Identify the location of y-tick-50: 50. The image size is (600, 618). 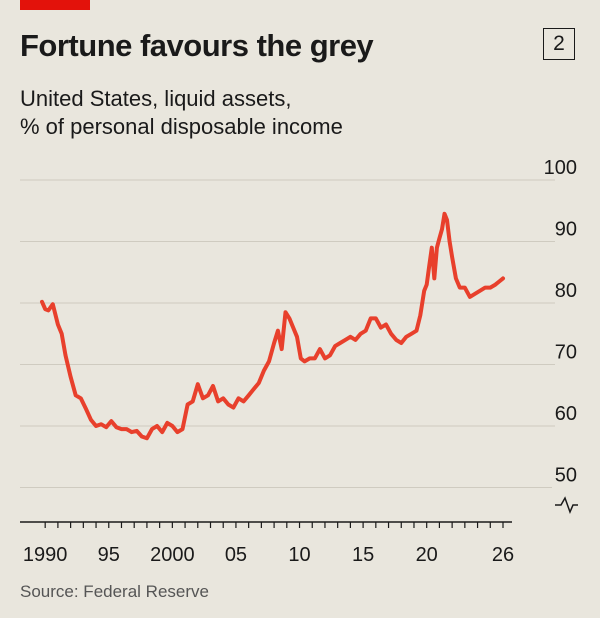
(566, 476).